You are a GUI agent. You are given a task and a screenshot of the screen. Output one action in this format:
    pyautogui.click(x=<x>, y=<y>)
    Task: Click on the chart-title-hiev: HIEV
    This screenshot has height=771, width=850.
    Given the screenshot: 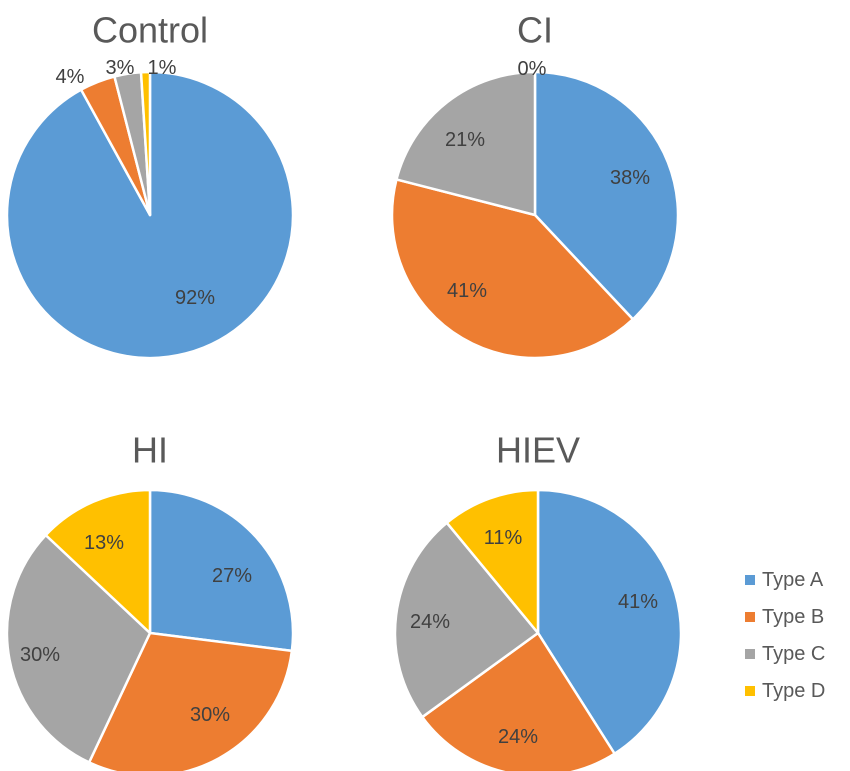 What is the action you would take?
    pyautogui.click(x=538, y=450)
    